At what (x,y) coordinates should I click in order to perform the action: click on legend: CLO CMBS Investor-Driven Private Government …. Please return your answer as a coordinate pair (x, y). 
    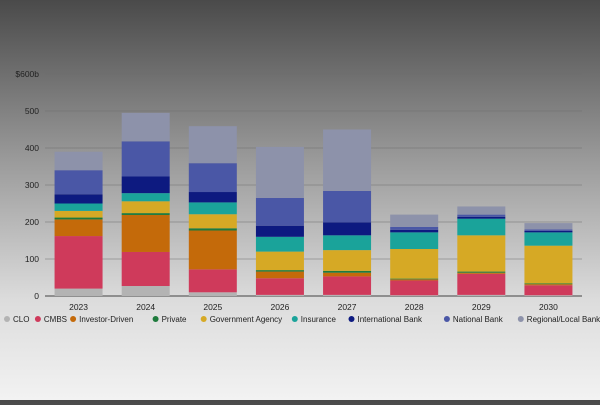
    Looking at the image, I should click on (302, 319).